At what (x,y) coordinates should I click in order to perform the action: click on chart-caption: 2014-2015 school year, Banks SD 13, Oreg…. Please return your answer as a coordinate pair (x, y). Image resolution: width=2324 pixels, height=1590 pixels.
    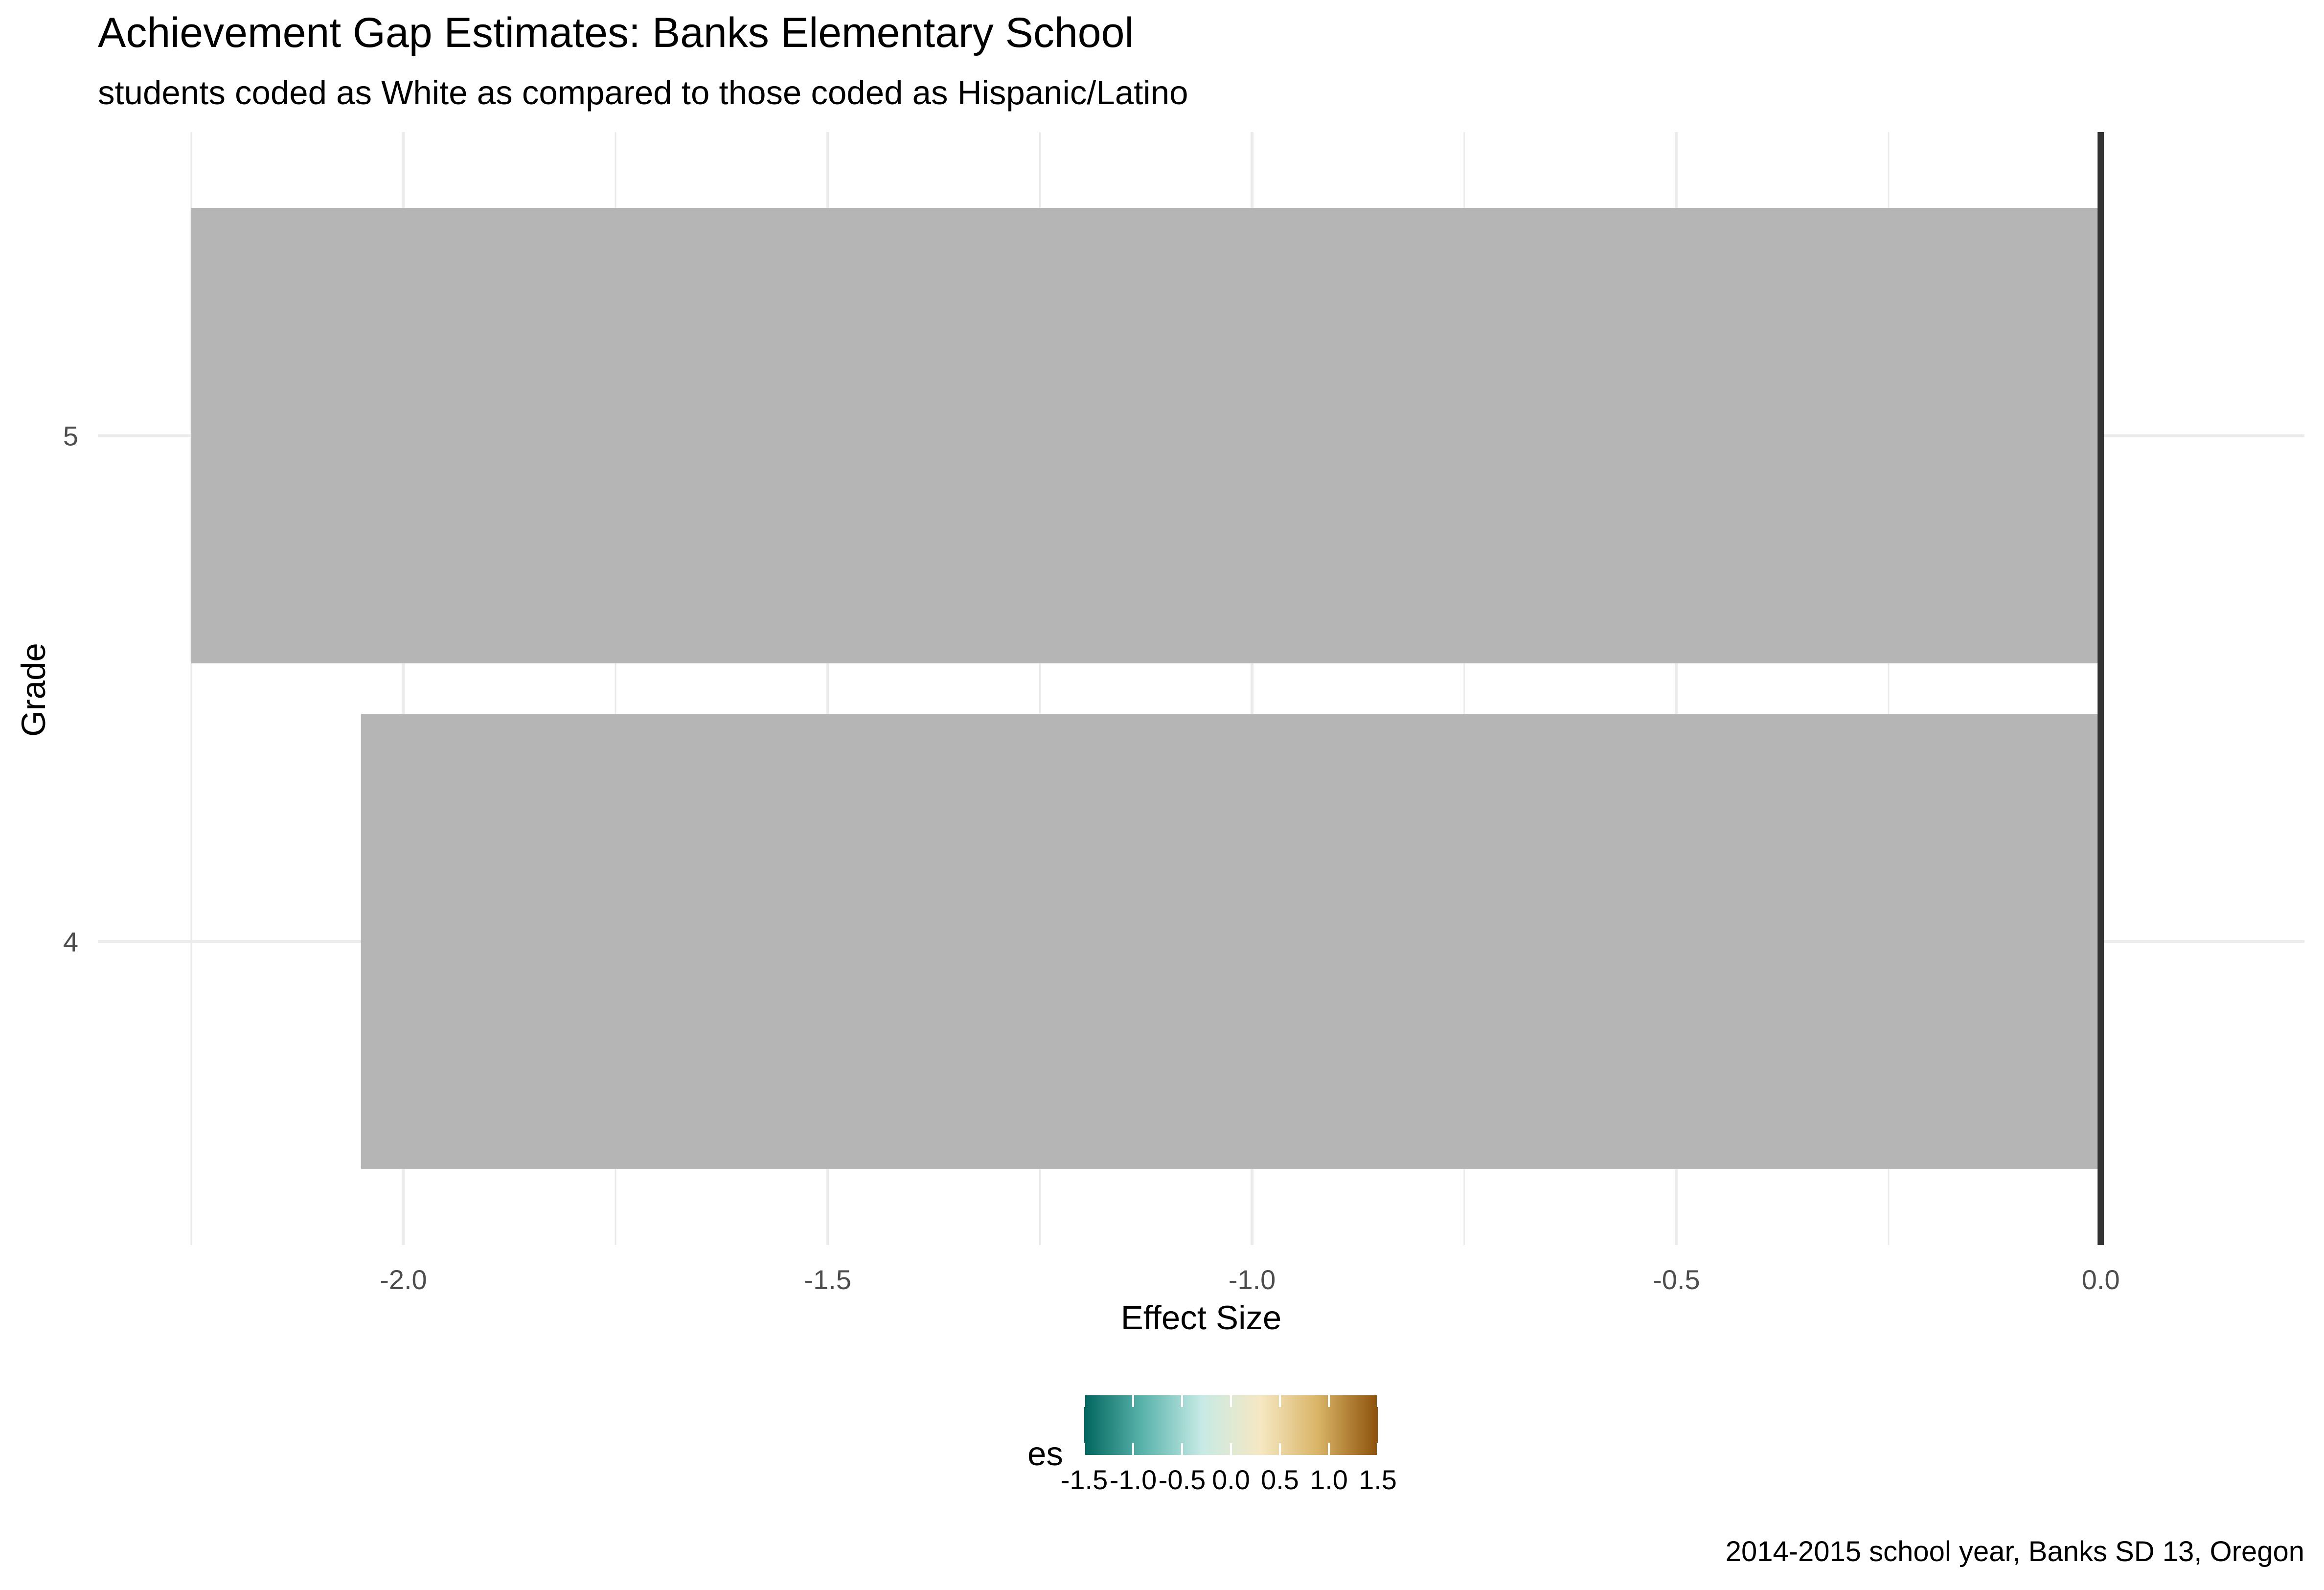
    Looking at the image, I should click on (2015, 1552).